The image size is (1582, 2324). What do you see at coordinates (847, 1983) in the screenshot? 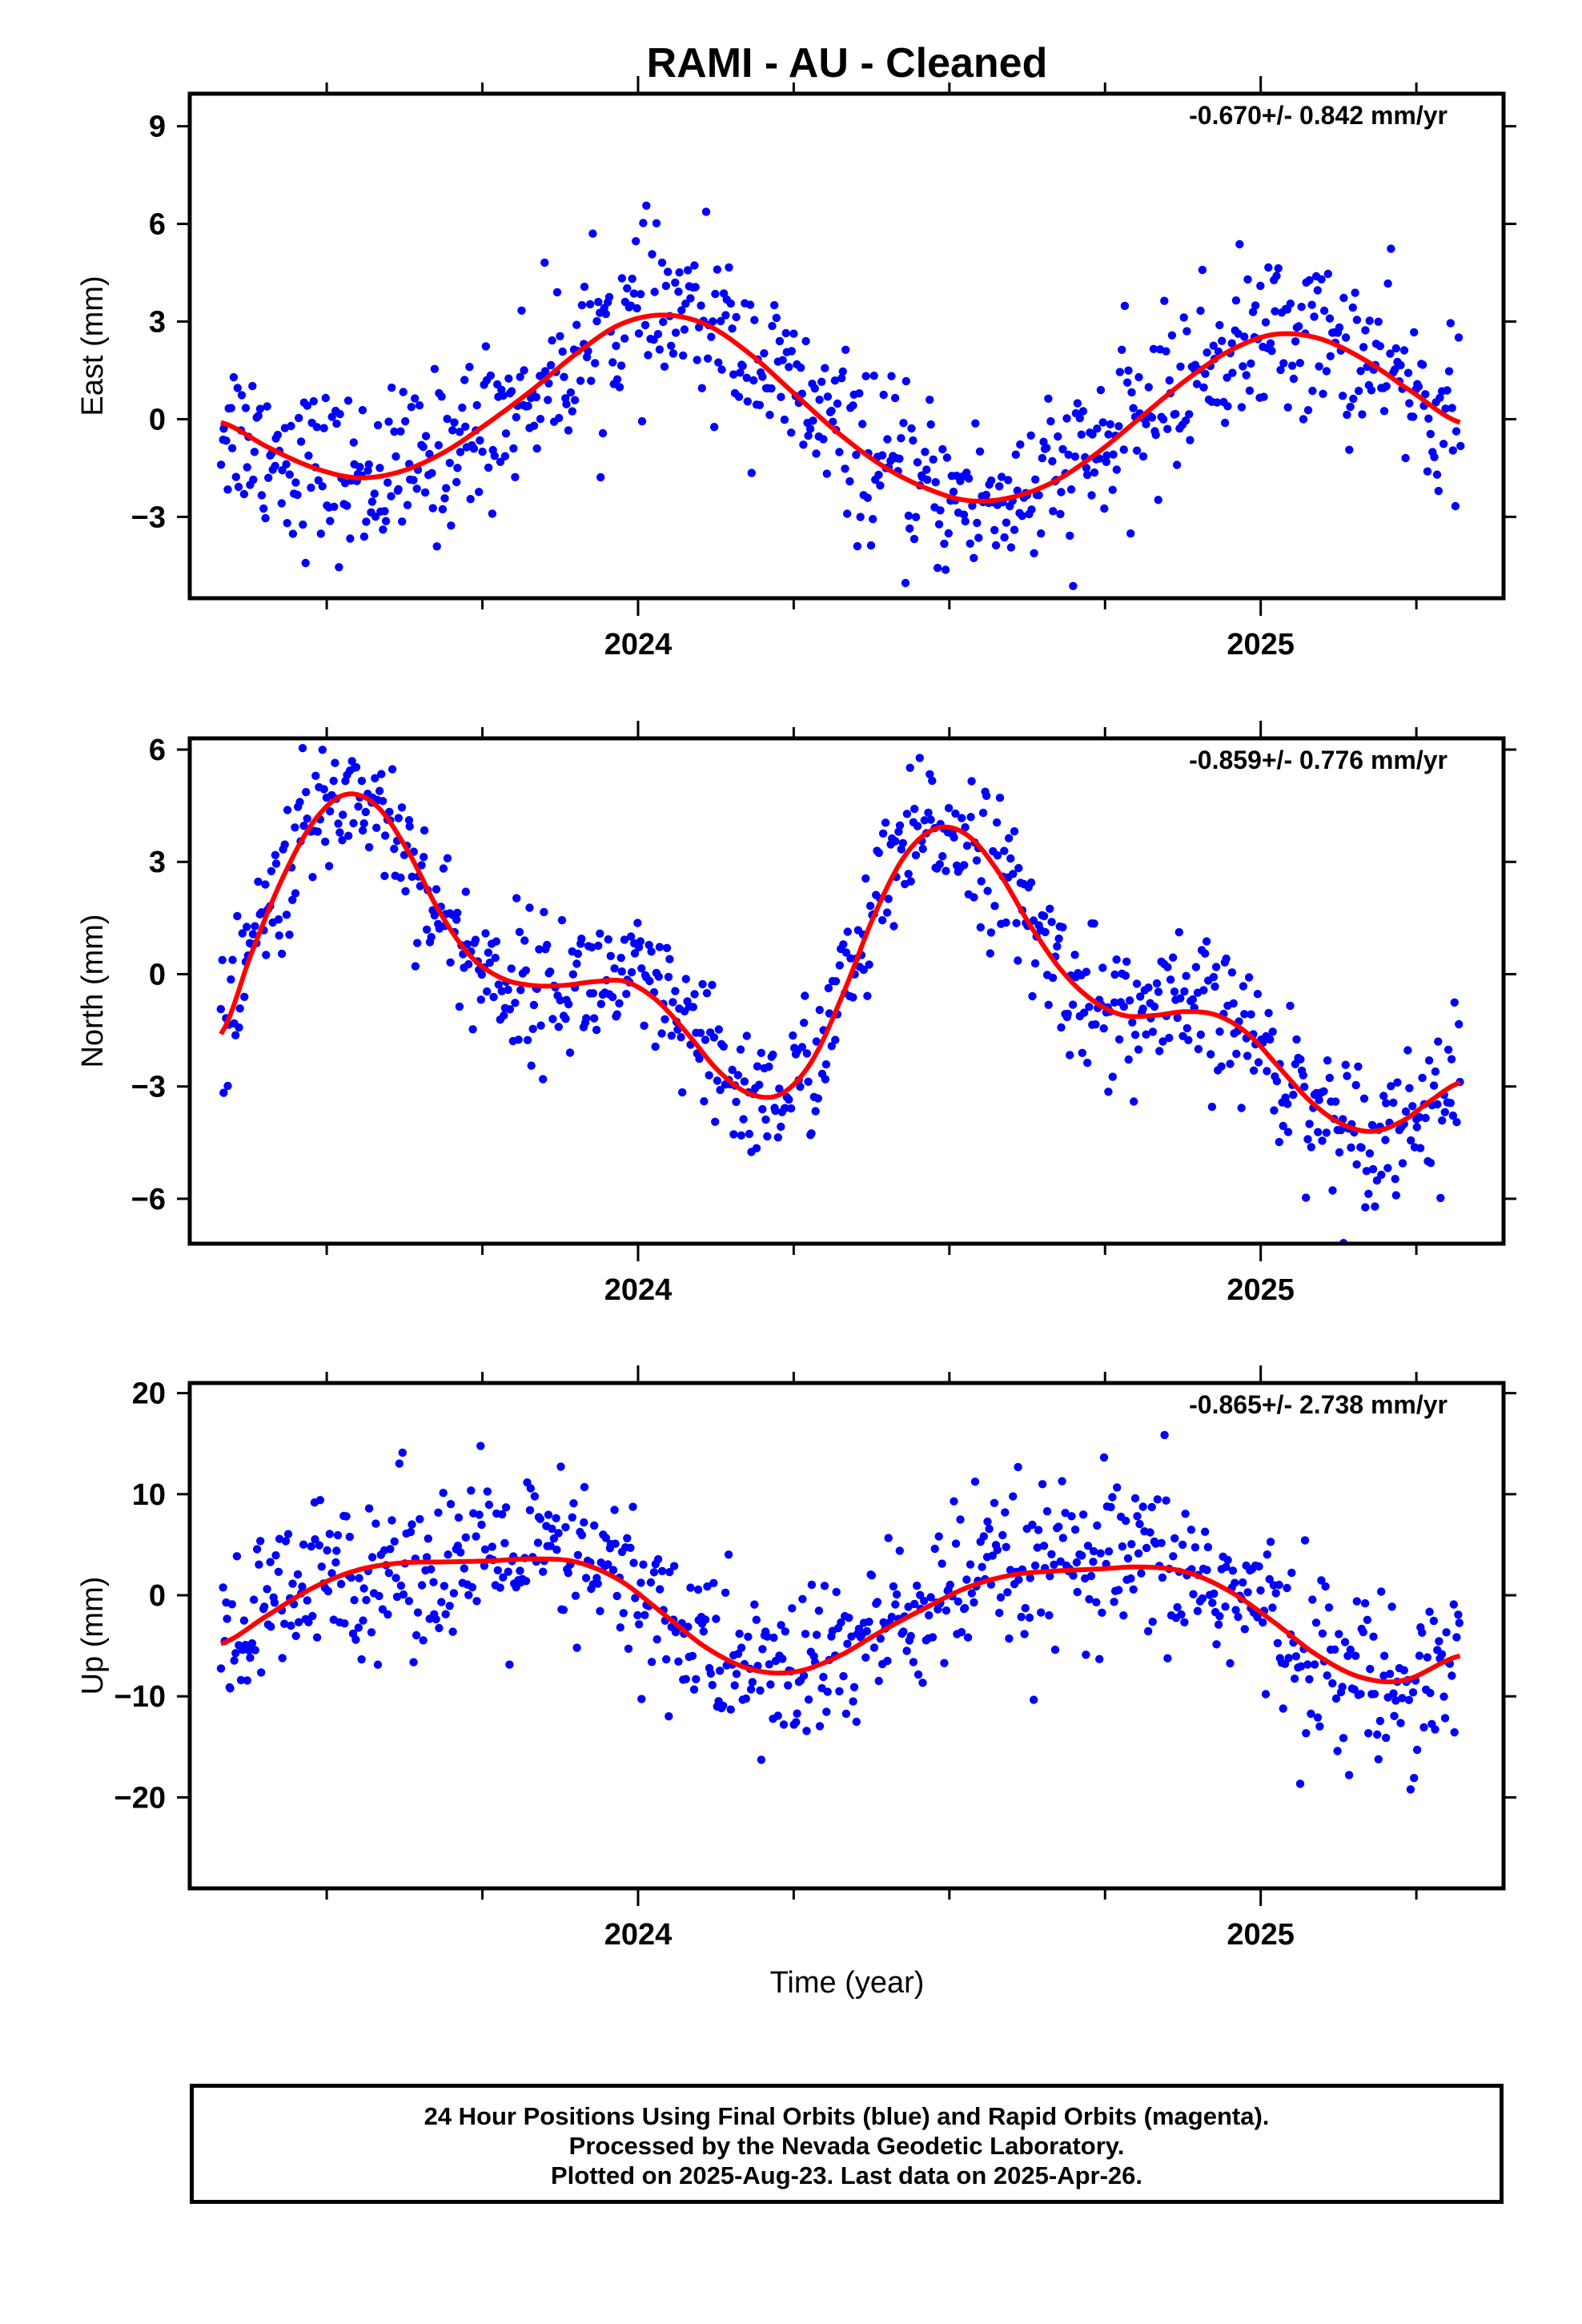
I see `x-axis-title: Time (year)` at bounding box center [847, 1983].